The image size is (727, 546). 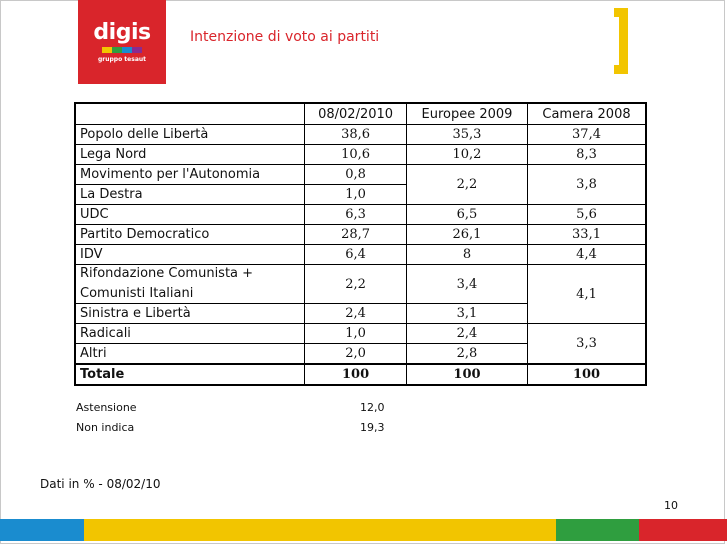 What do you see at coordinates (355, 354) in the screenshot?
I see `value-cell: 2,0` at bounding box center [355, 354].